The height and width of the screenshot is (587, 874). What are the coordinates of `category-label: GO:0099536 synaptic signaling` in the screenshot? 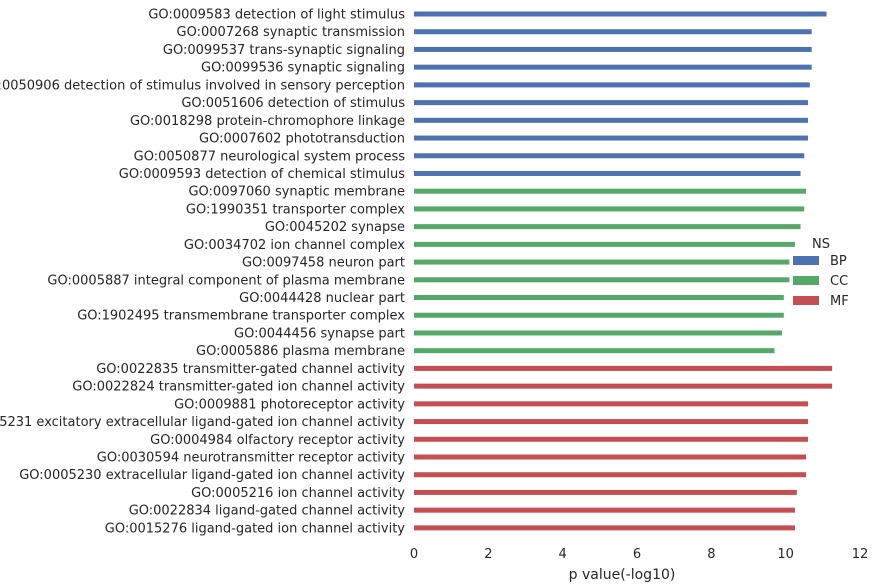 It's located at (303, 68).